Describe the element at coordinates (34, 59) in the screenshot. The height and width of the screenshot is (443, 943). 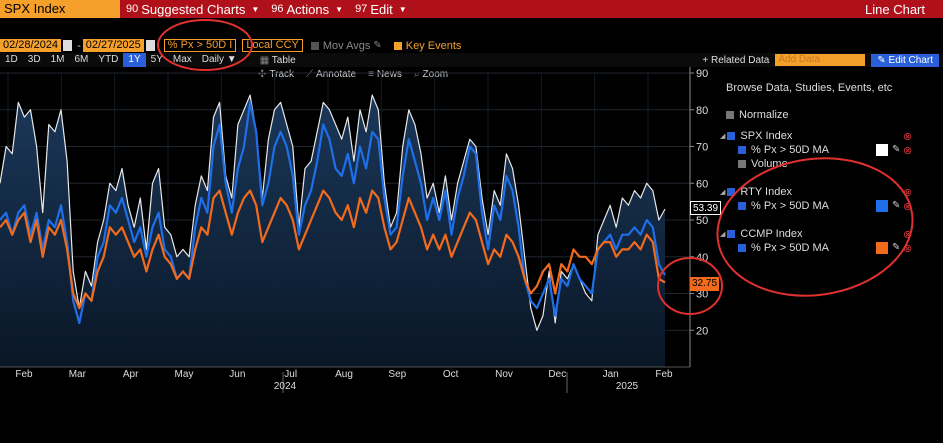
I see `period-3d: 3D` at that location.